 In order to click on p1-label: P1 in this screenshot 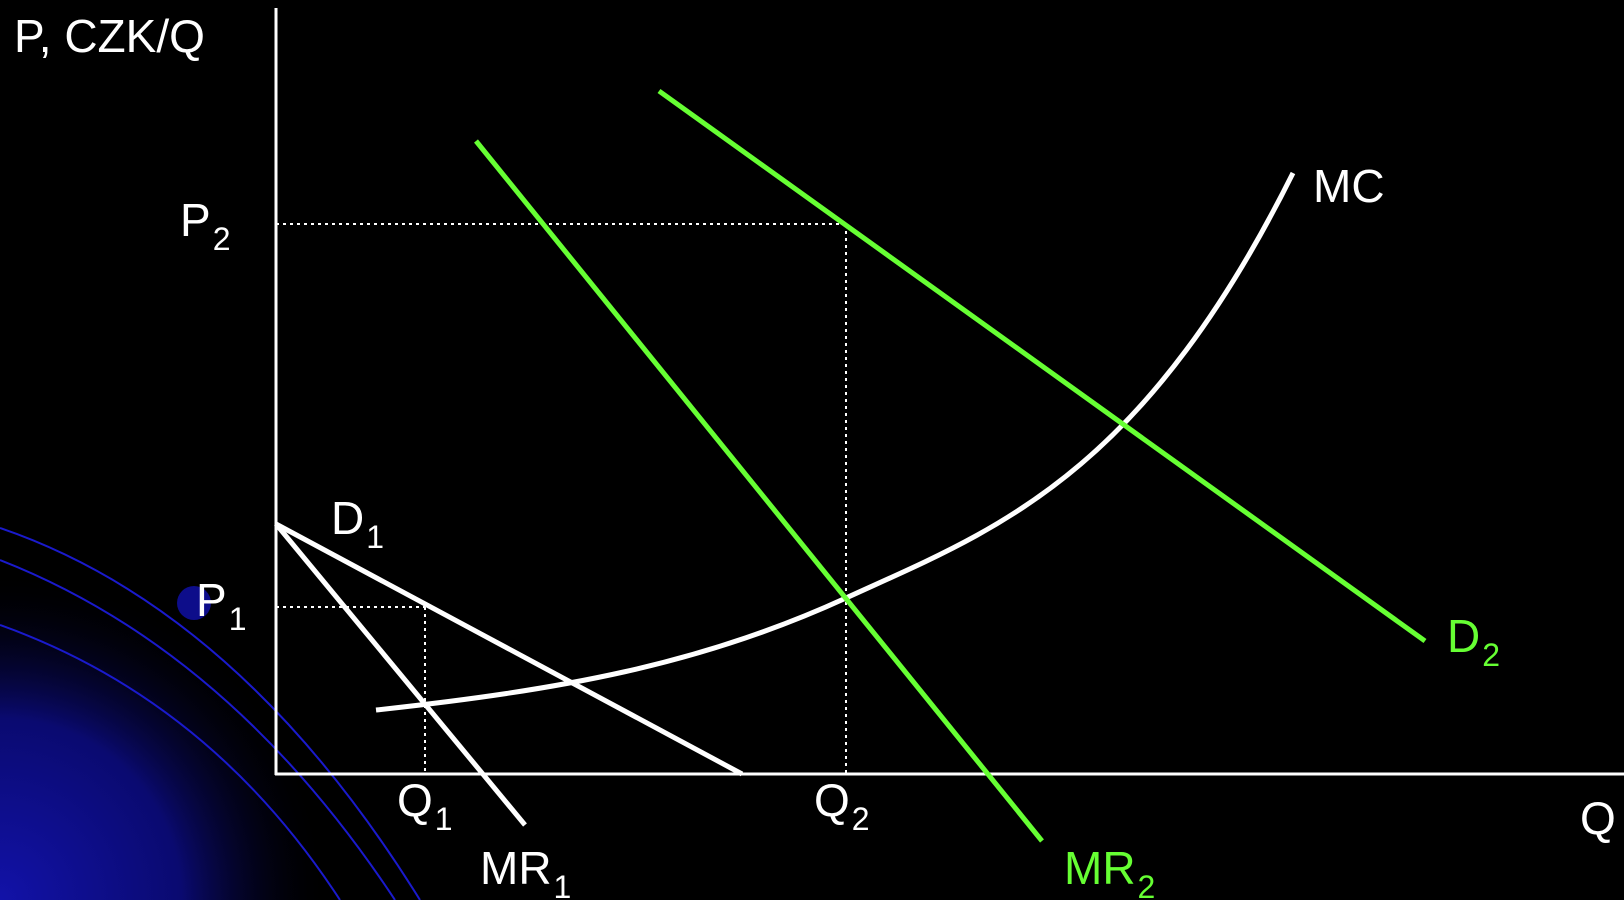, I will do `click(221, 605)`.